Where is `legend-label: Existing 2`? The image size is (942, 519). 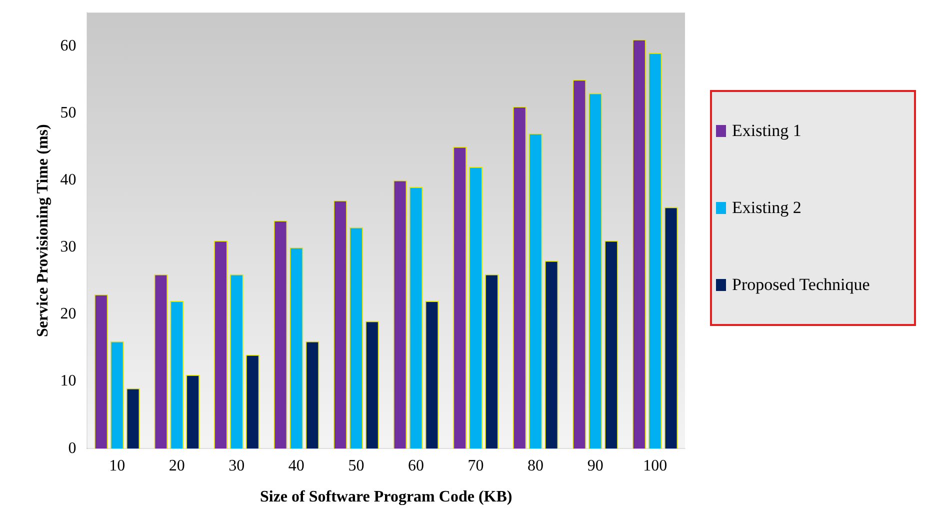 legend-label: Existing 2 is located at coordinates (767, 208).